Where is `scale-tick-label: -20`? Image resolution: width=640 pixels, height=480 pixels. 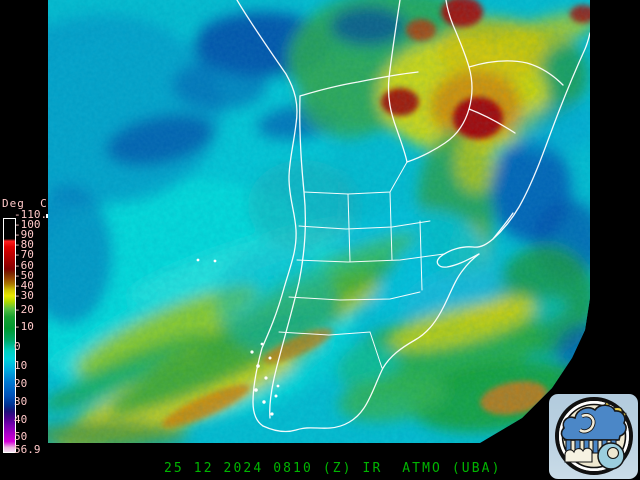 scale-tick-label: -20 is located at coordinates (24, 309).